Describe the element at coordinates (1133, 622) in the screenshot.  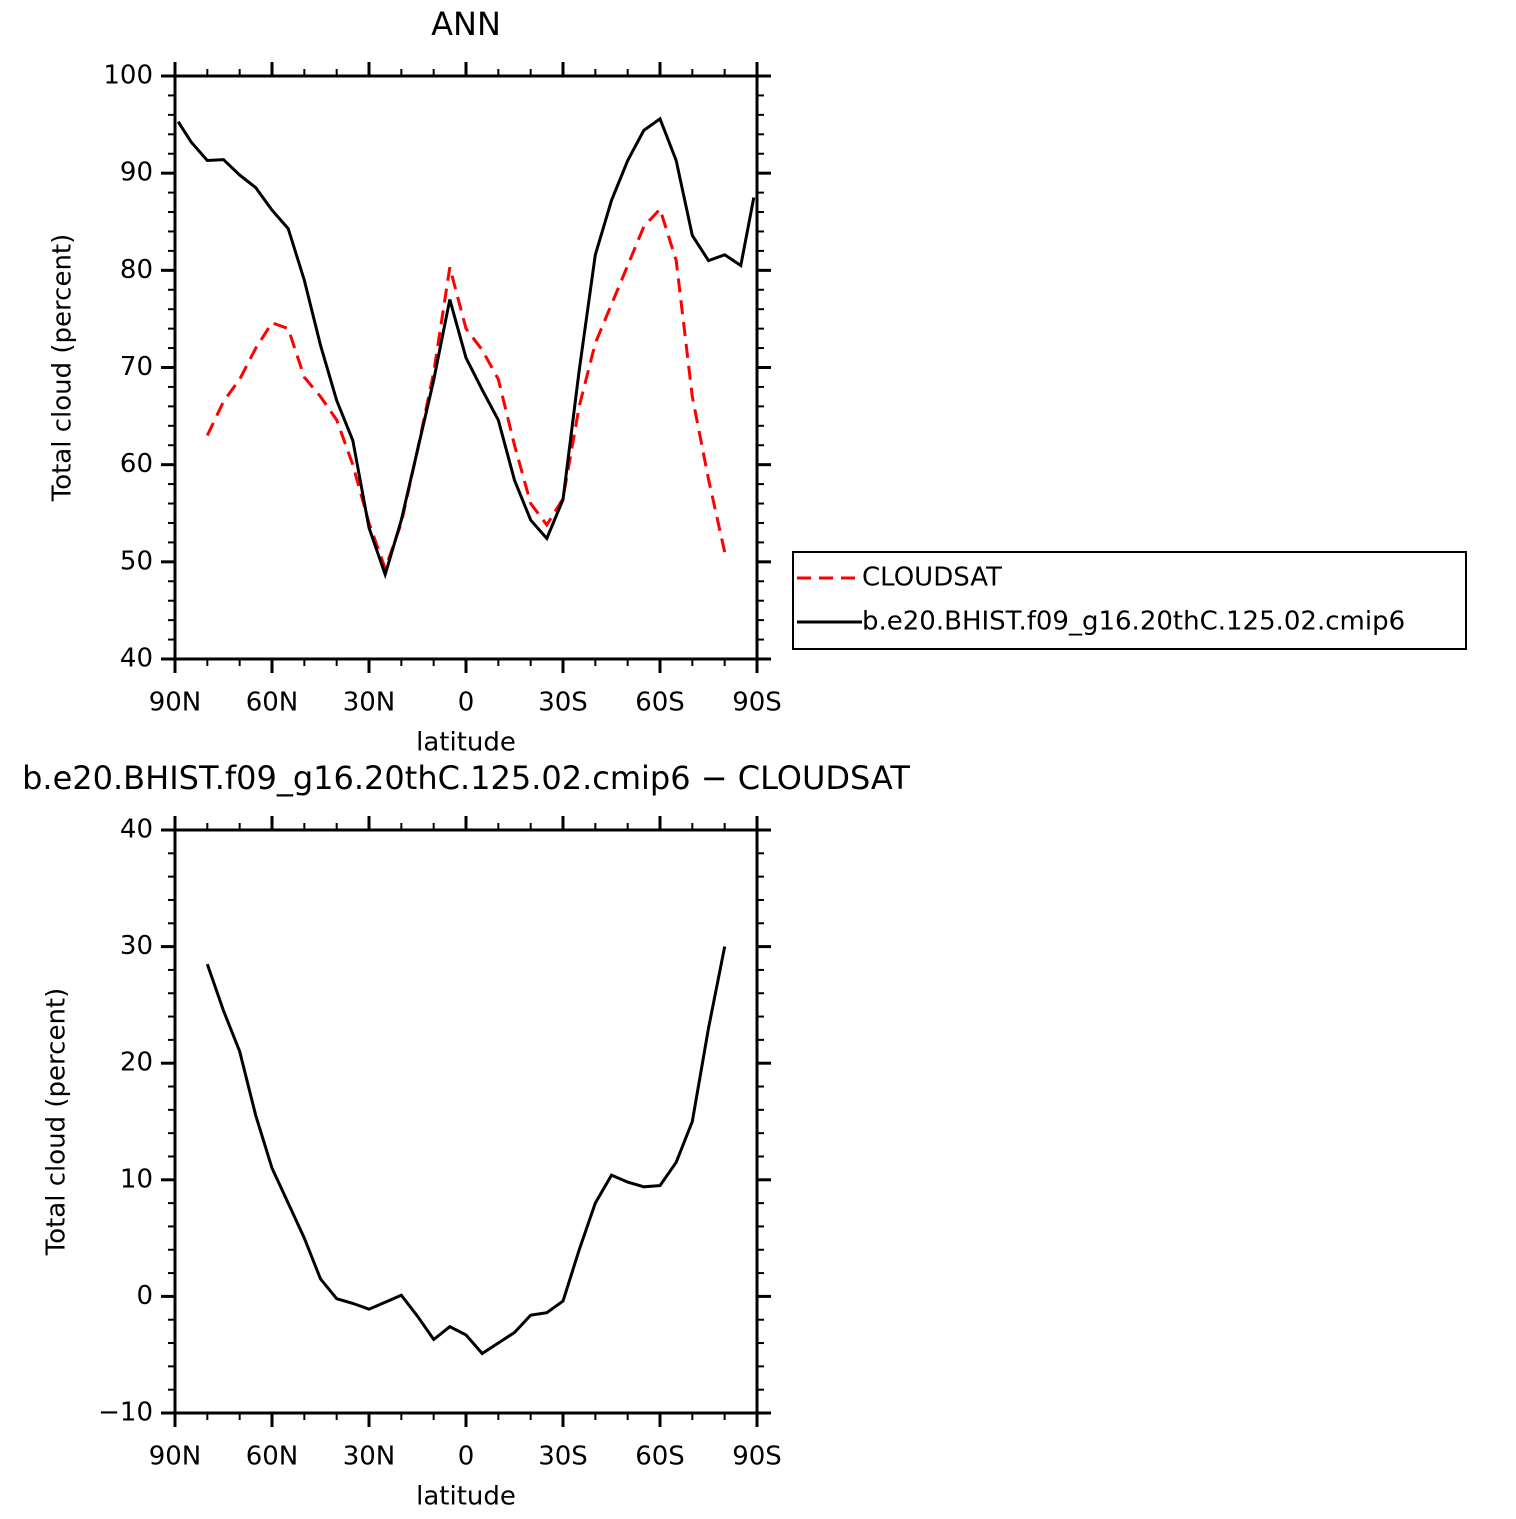
I see `legend-label: b.e20.BHIST.f09_g16.20thC.125.02.cmip6` at that location.